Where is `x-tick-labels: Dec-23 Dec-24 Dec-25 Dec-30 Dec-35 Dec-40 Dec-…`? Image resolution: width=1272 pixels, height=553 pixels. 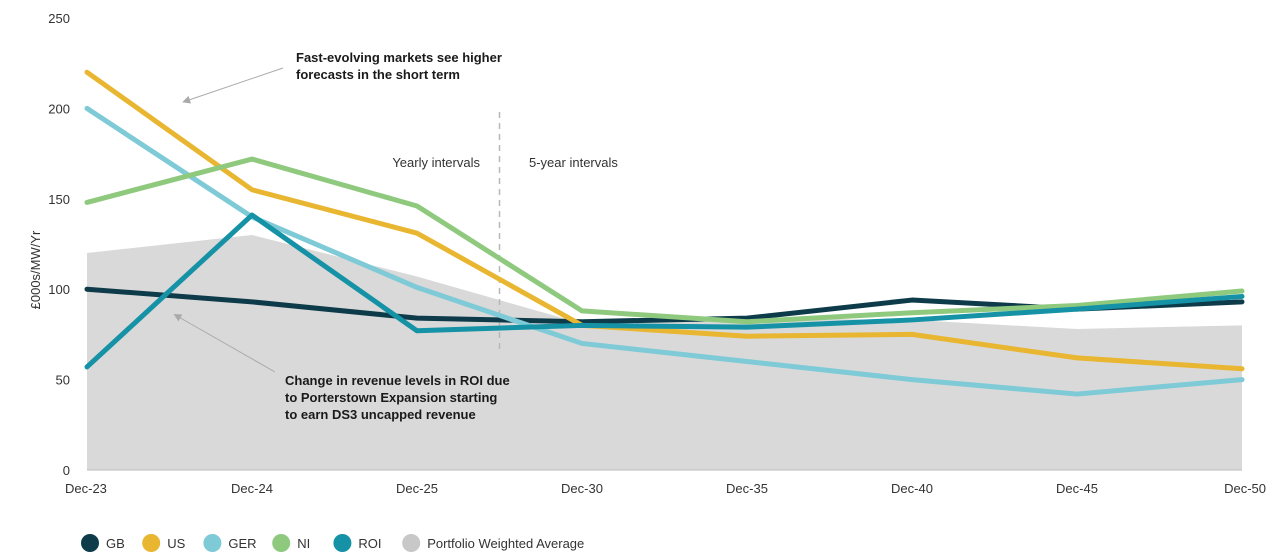
x-tick-labels: Dec-23 Dec-24 Dec-25 Dec-30 Dec-35 Dec-40 Dec-… is located at coordinates (665, 488).